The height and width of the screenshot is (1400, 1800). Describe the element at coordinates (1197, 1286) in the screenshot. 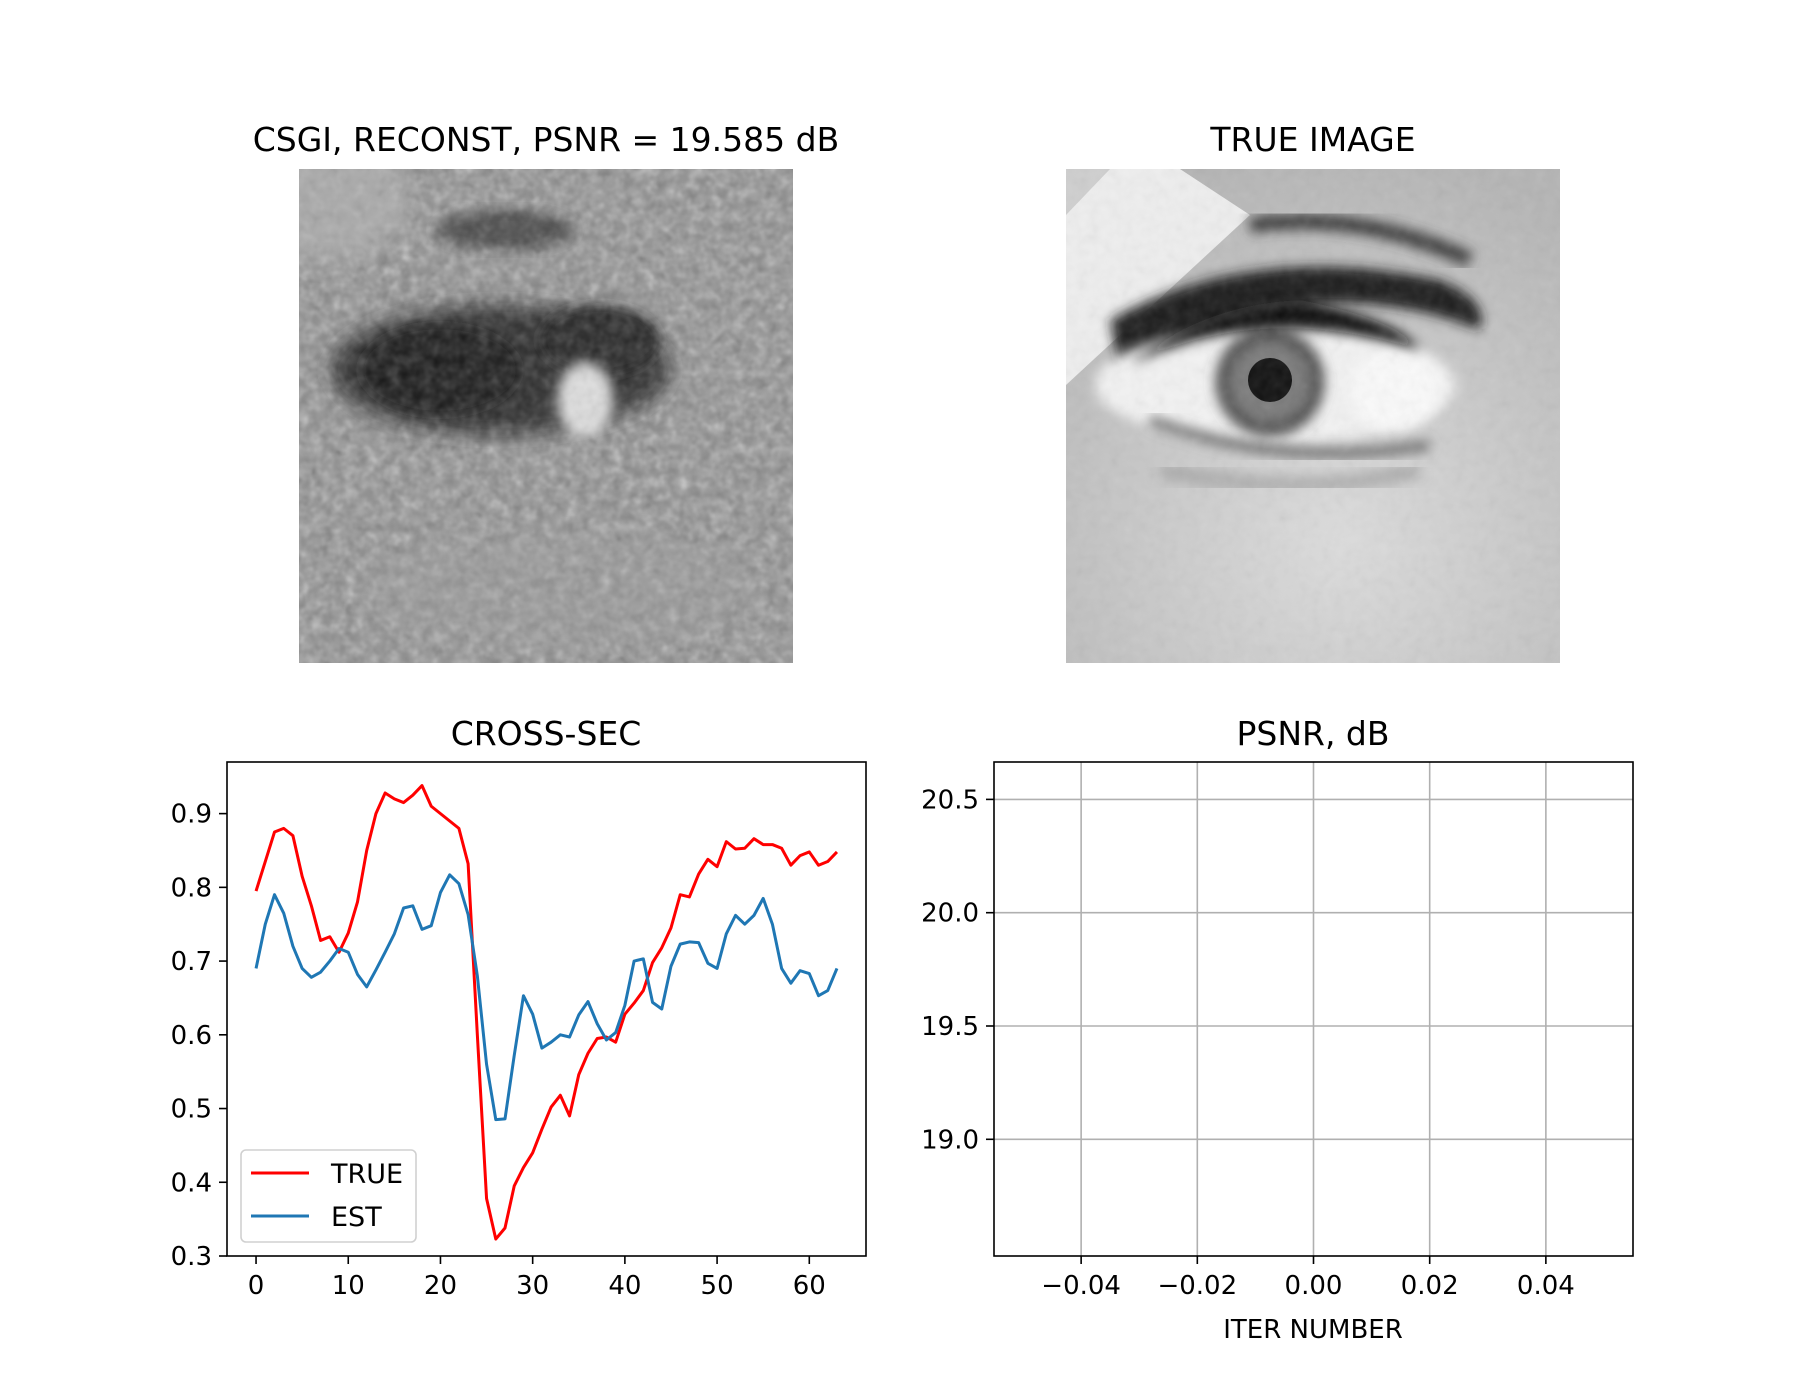

I see `x-tick-label: −0.02` at that location.